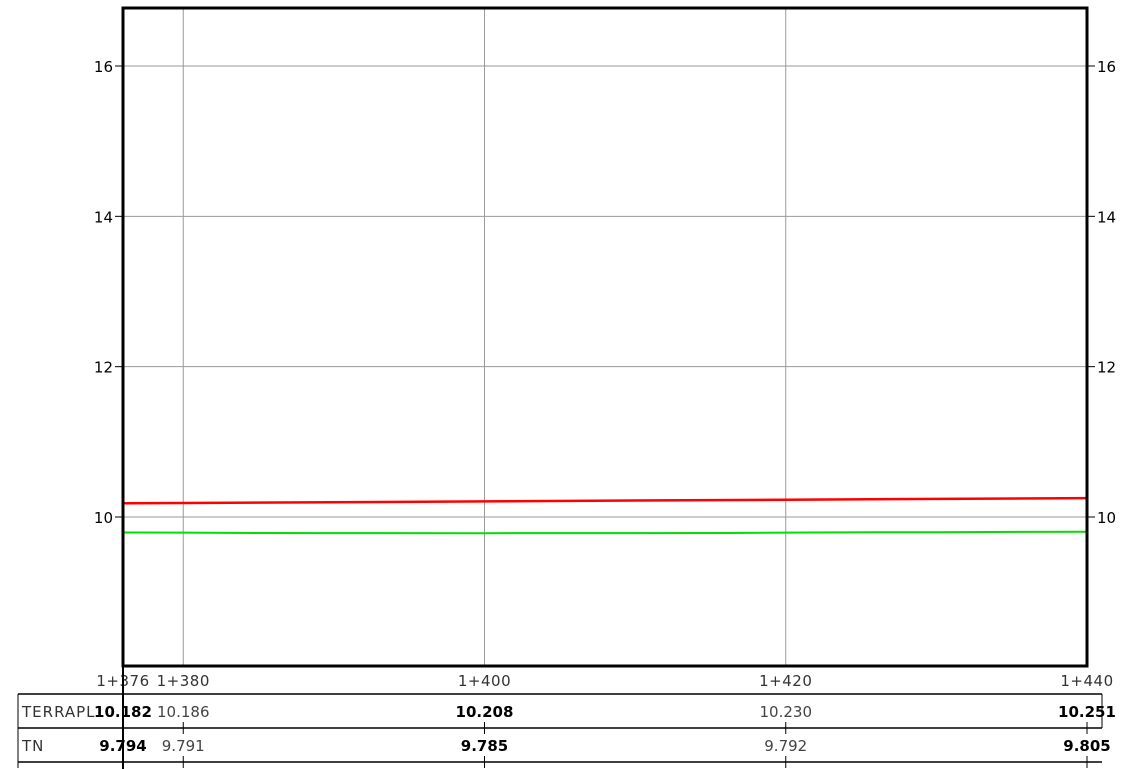 This screenshot has width=1128, height=769. Describe the element at coordinates (1086, 746) in the screenshot. I see `band-value: 9.805` at that location.